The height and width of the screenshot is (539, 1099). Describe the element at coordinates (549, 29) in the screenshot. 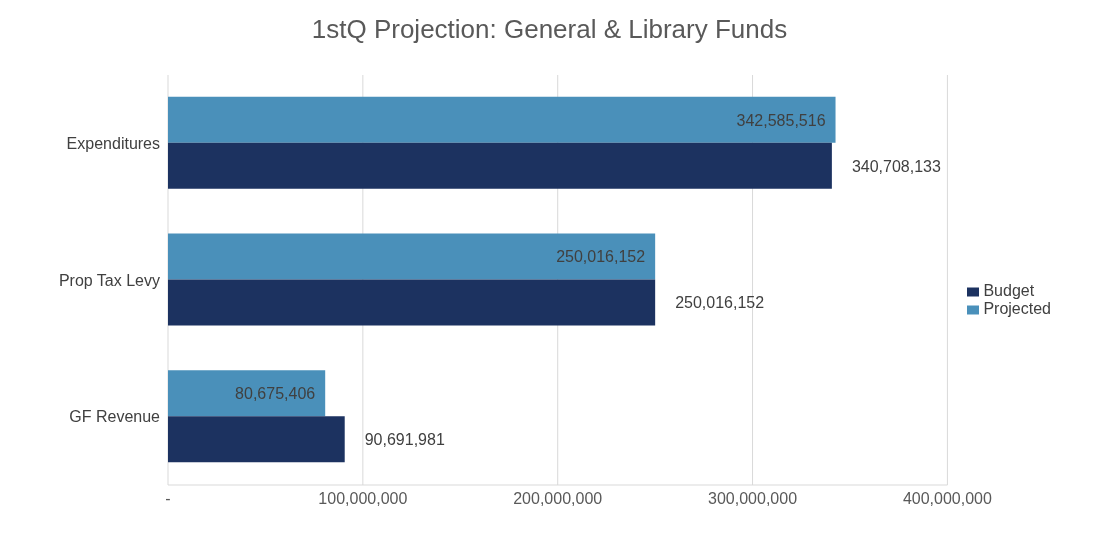

I see `chart-title: 1stQ Projection: General & Library Funds` at that location.